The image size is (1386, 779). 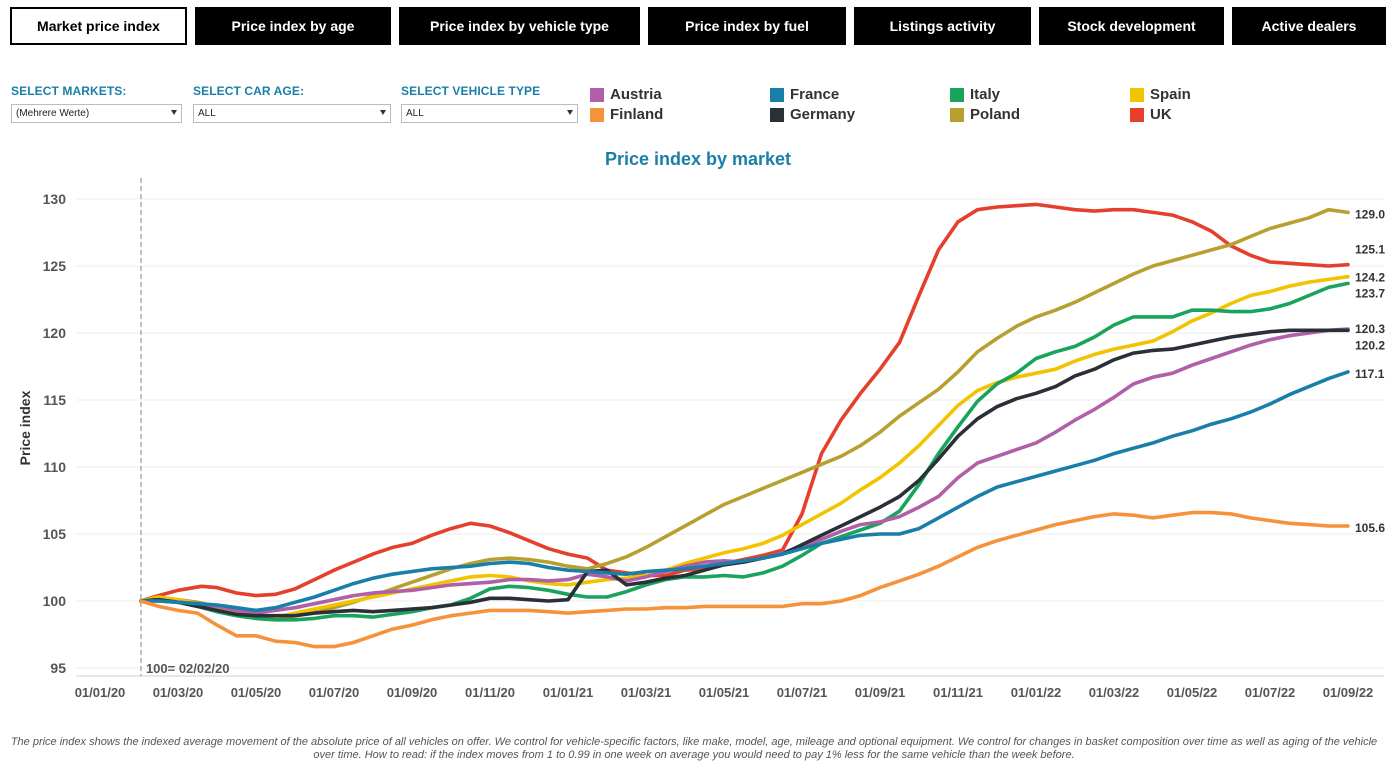 I want to click on x-tick-label-1: 01/03/20, so click(x=178, y=692).